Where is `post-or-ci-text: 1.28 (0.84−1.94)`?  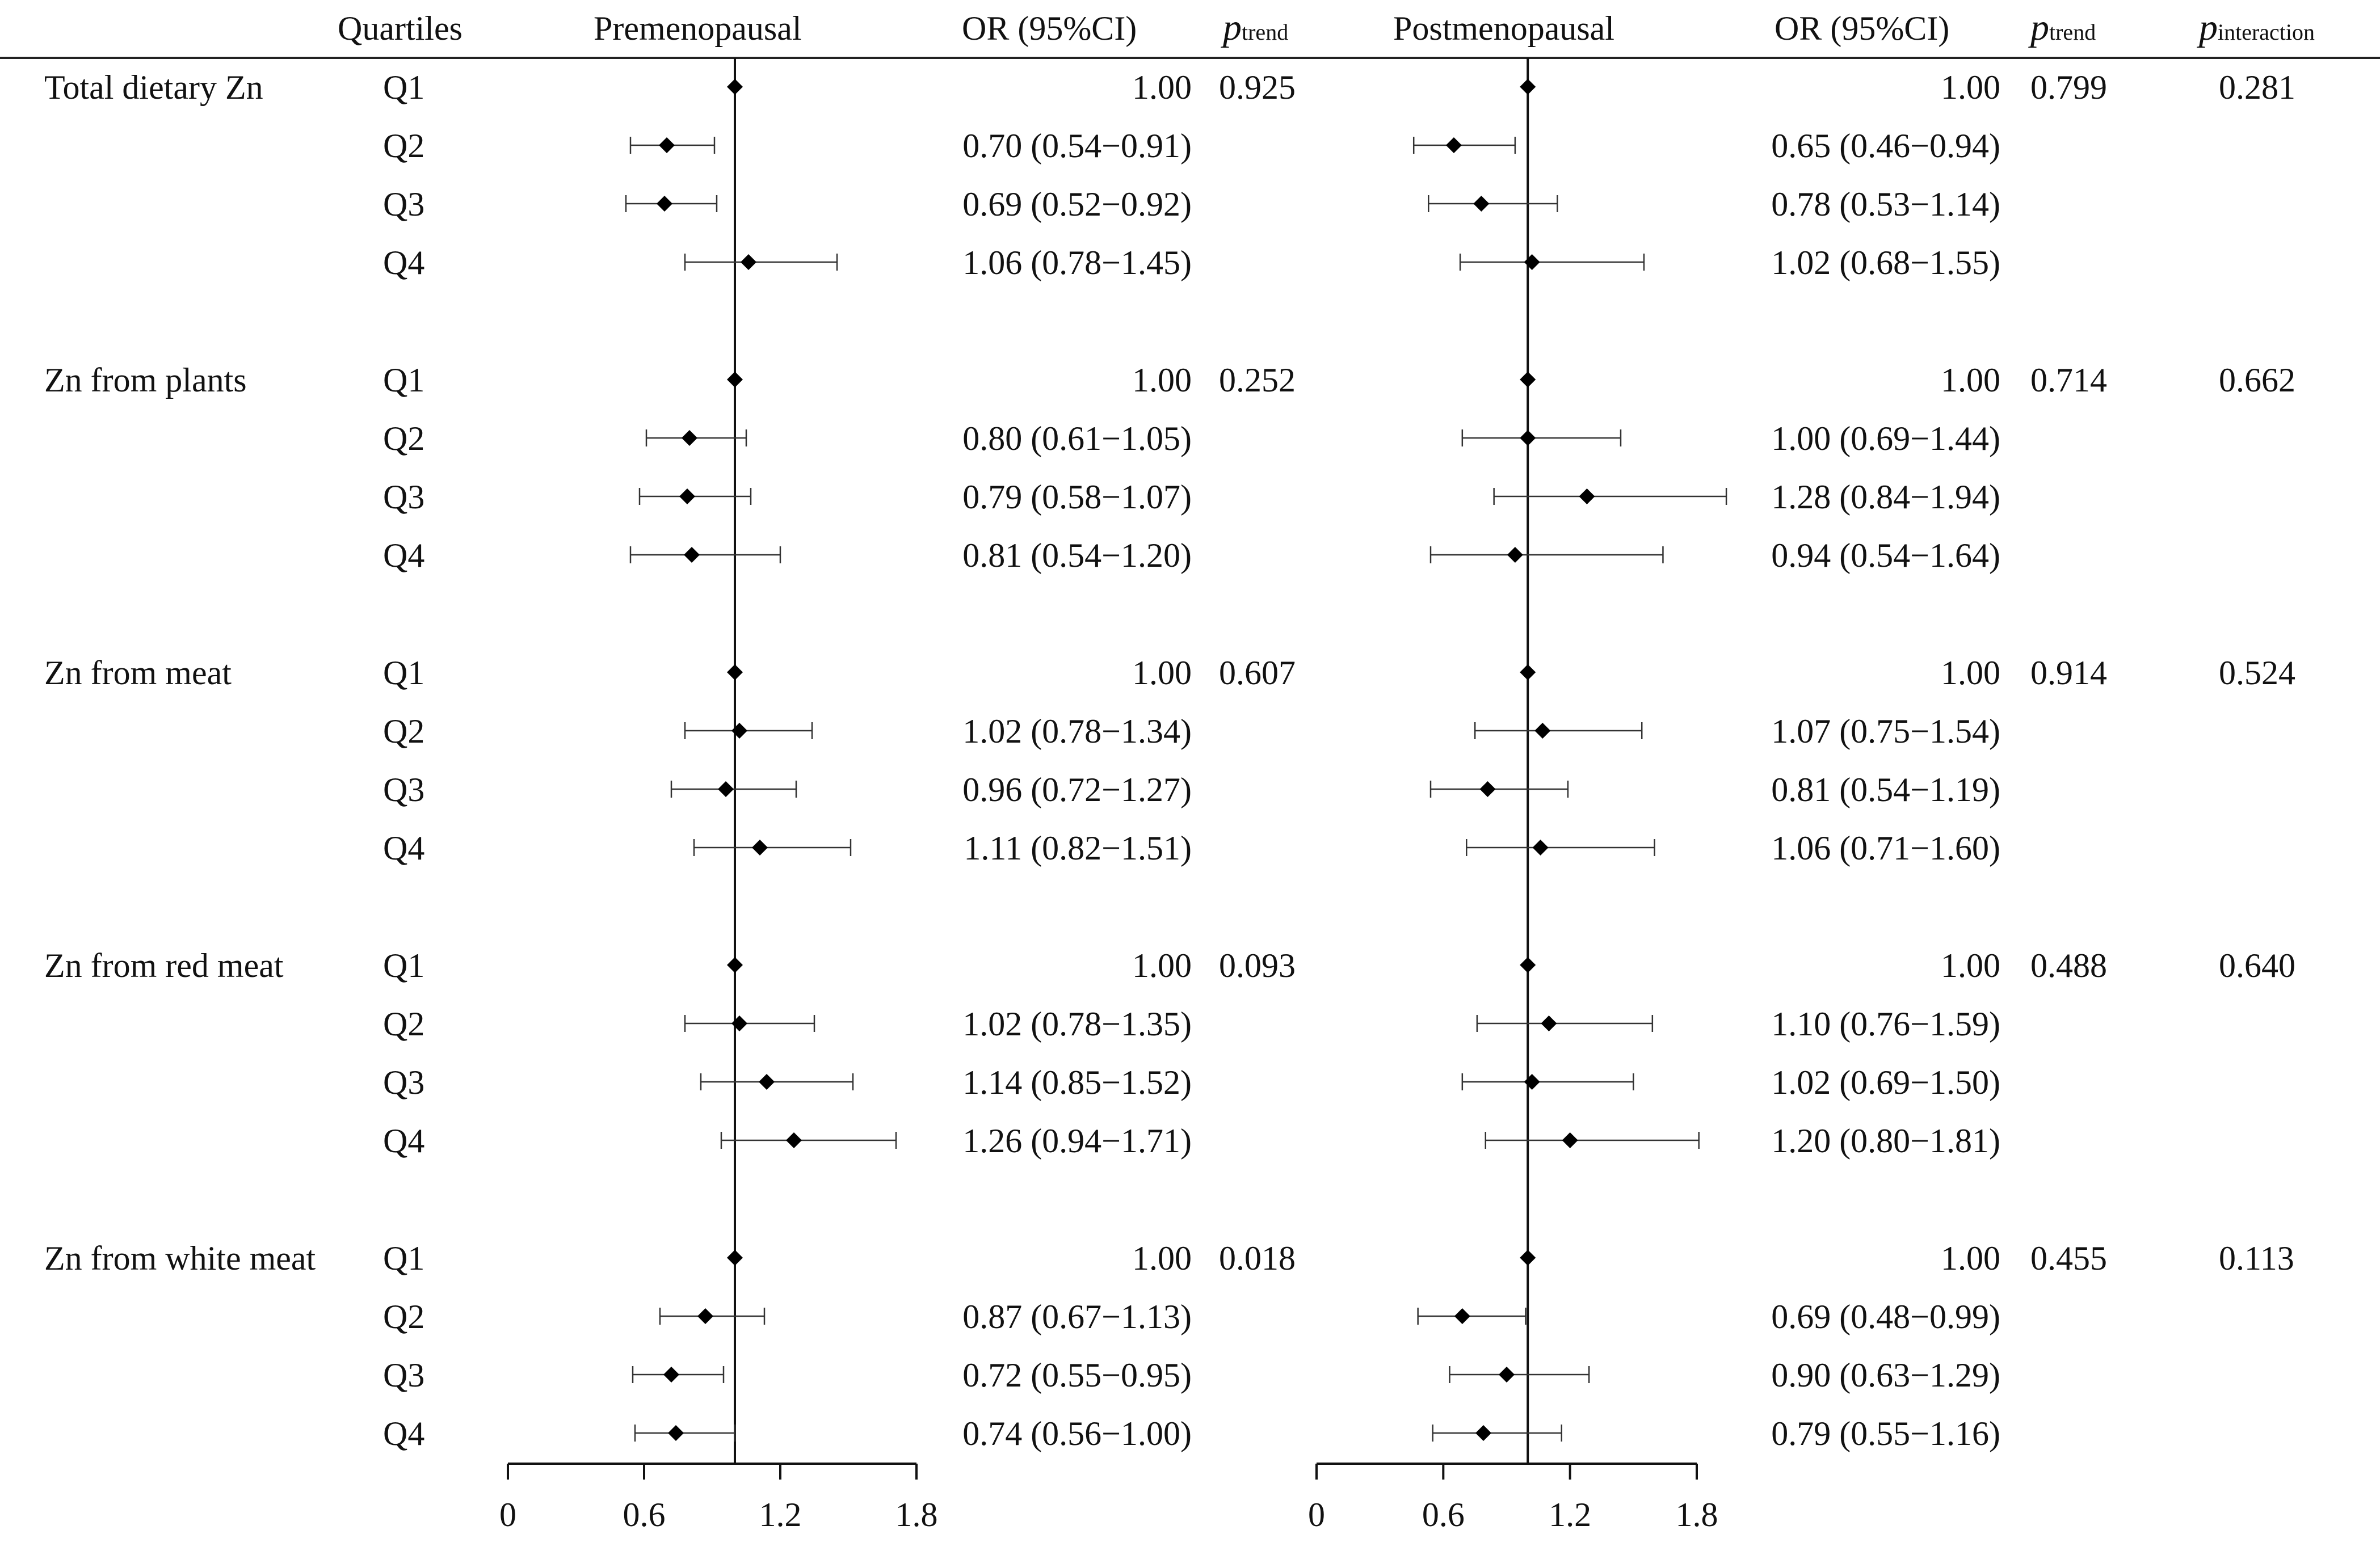
post-or-ci-text: 1.28 (0.84−1.94) is located at coordinates (1885, 497).